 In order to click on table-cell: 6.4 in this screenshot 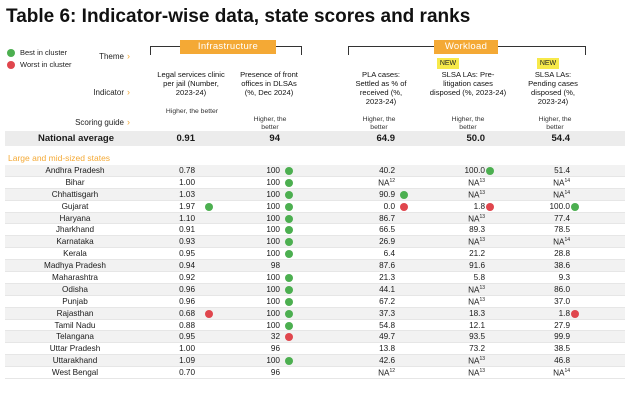, I will do `click(375, 253)`.